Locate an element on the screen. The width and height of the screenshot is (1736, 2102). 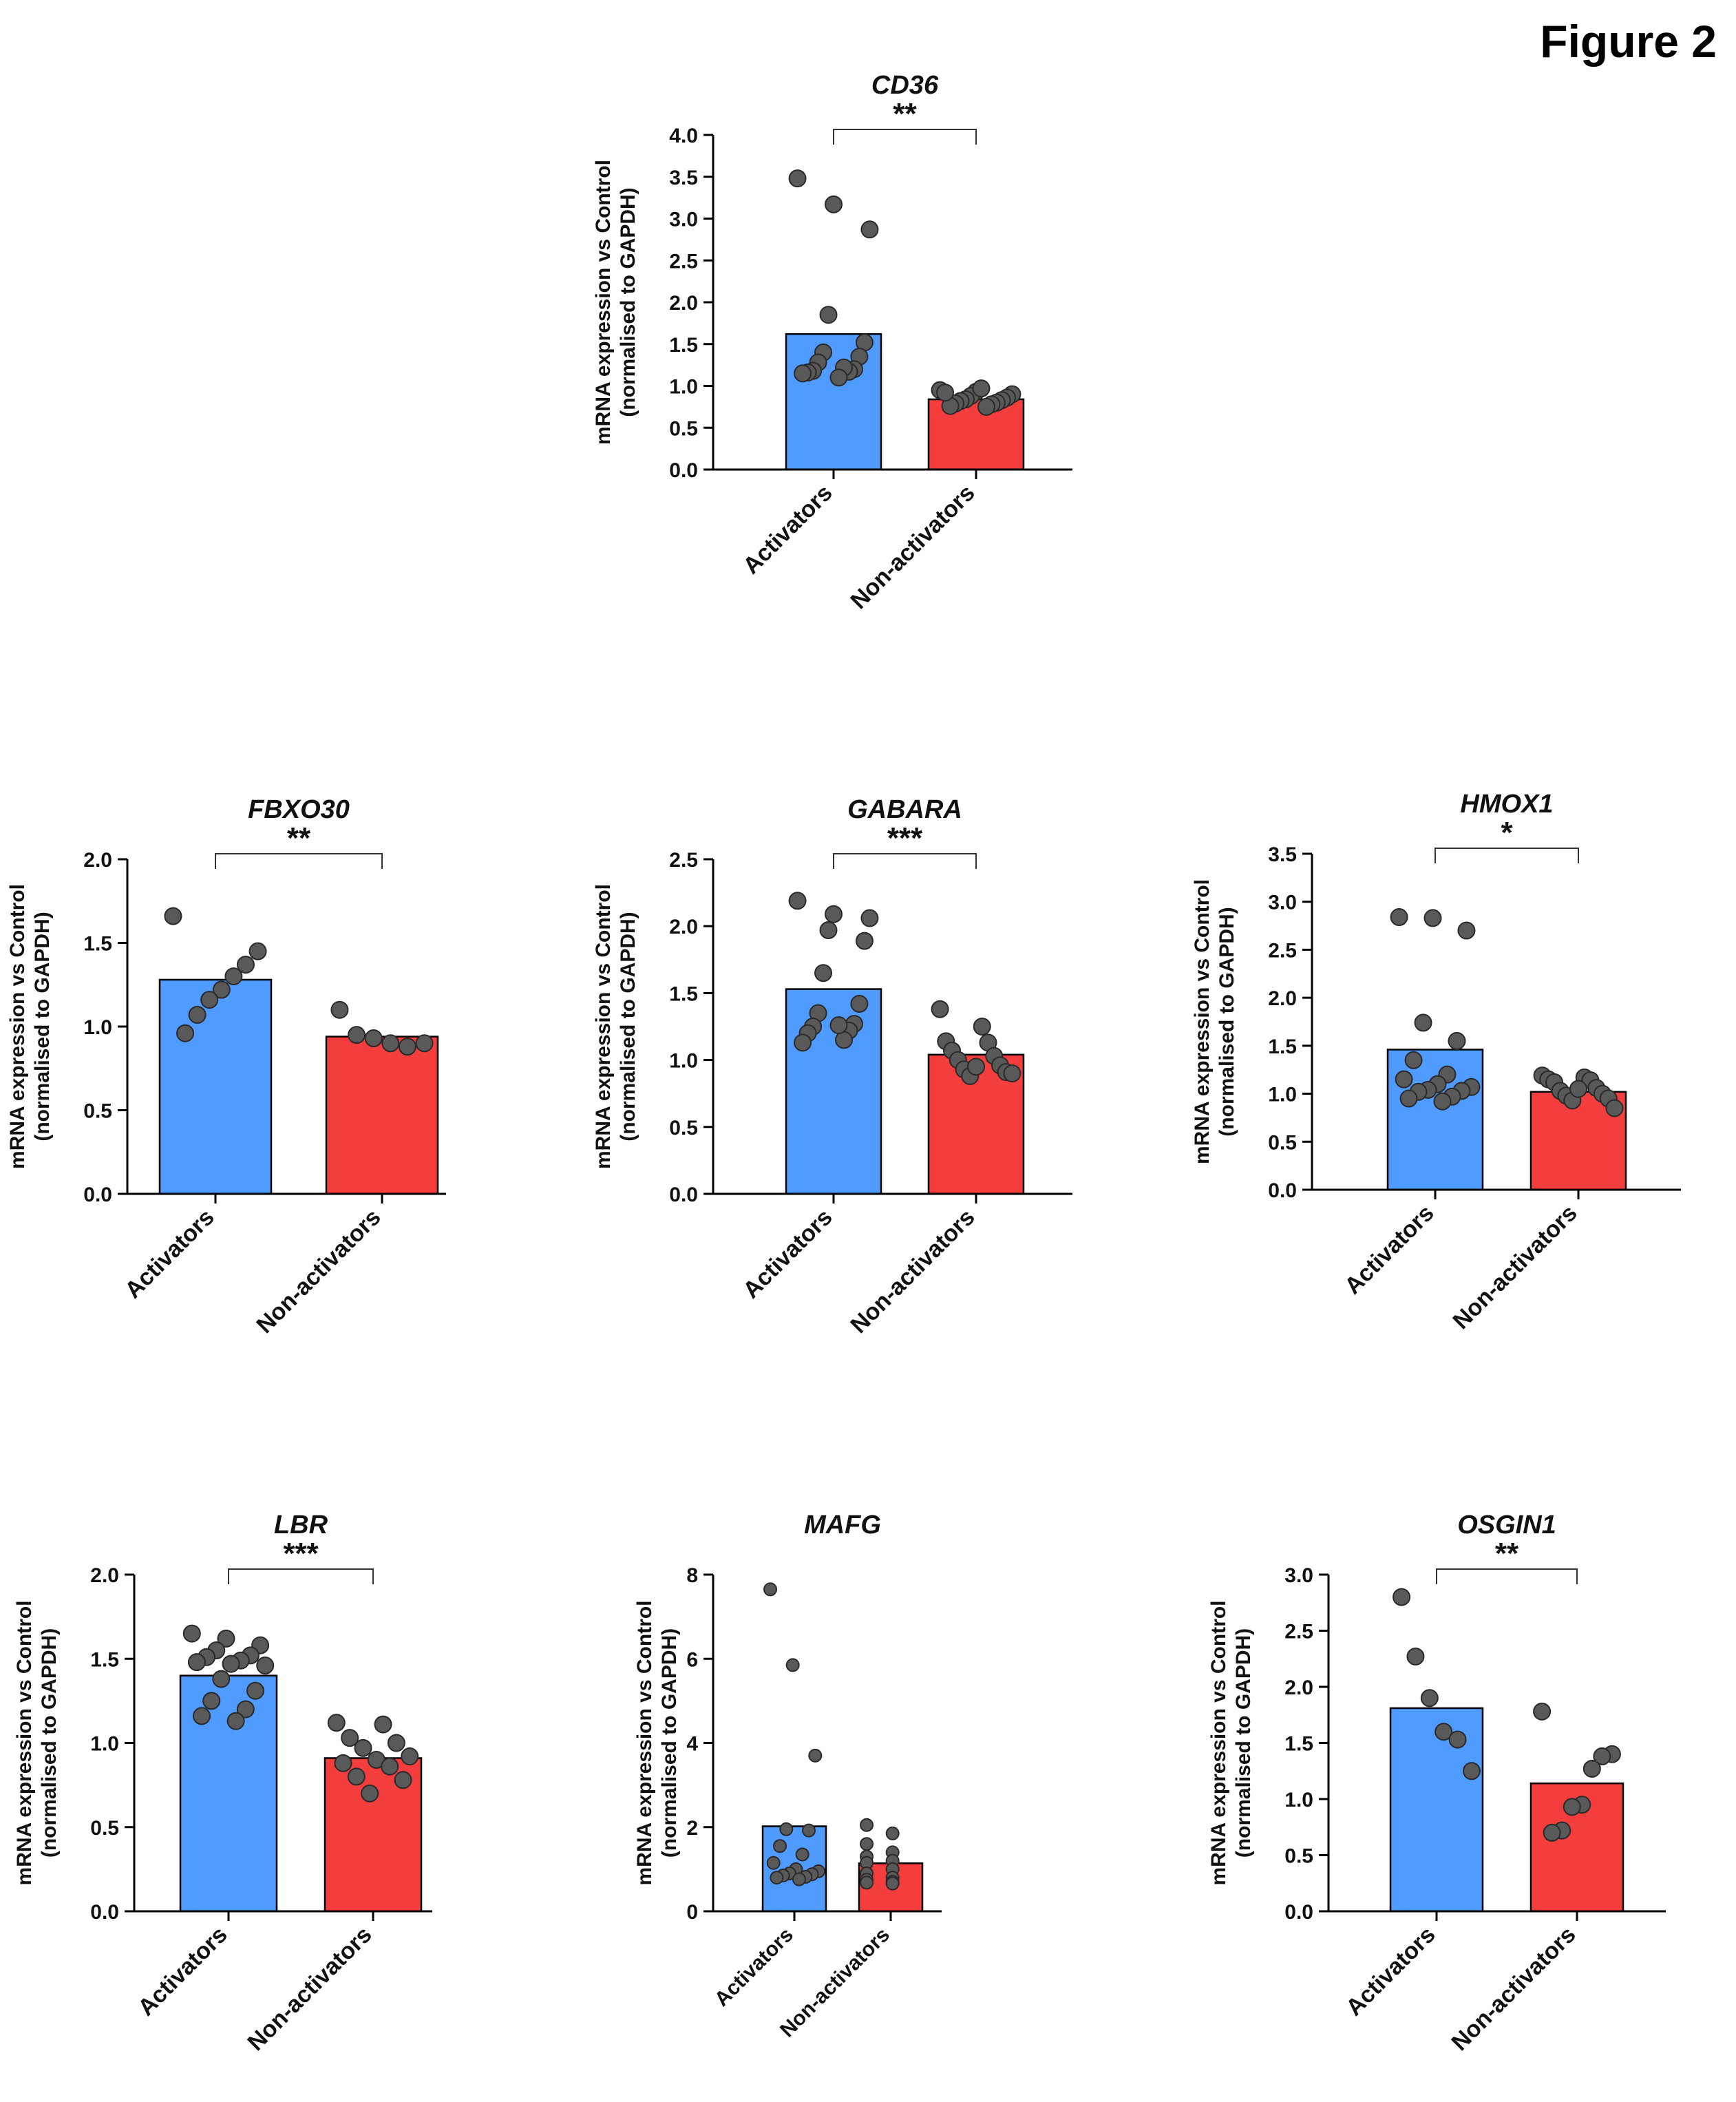
significance-stars: ** is located at coordinates (299, 838).